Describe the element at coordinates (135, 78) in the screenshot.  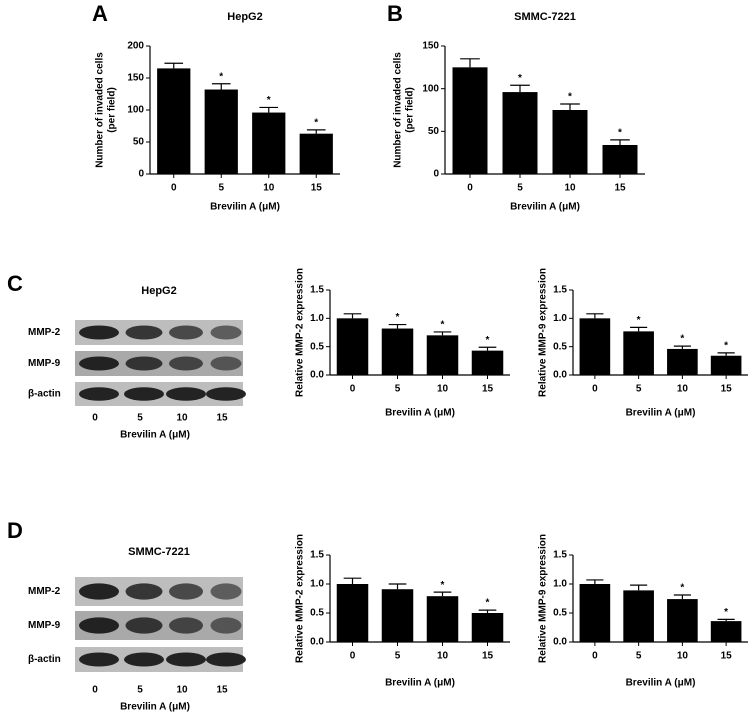
I see `y-tick-label: 150` at that location.